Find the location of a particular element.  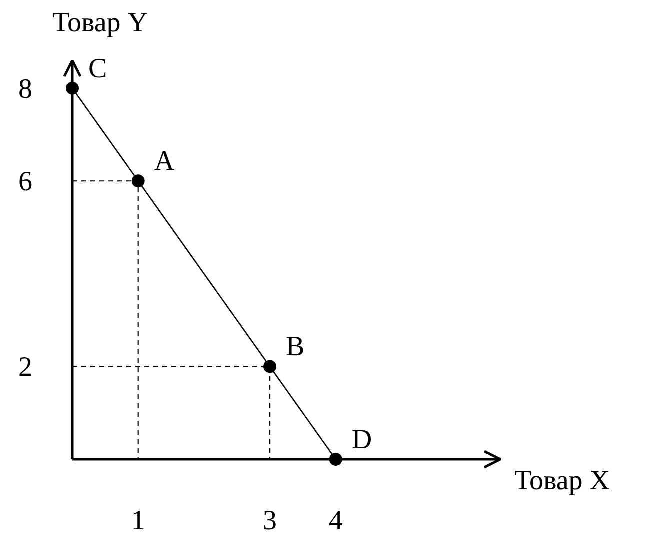

y-axis-title: Товар Y is located at coordinates (100, 23).